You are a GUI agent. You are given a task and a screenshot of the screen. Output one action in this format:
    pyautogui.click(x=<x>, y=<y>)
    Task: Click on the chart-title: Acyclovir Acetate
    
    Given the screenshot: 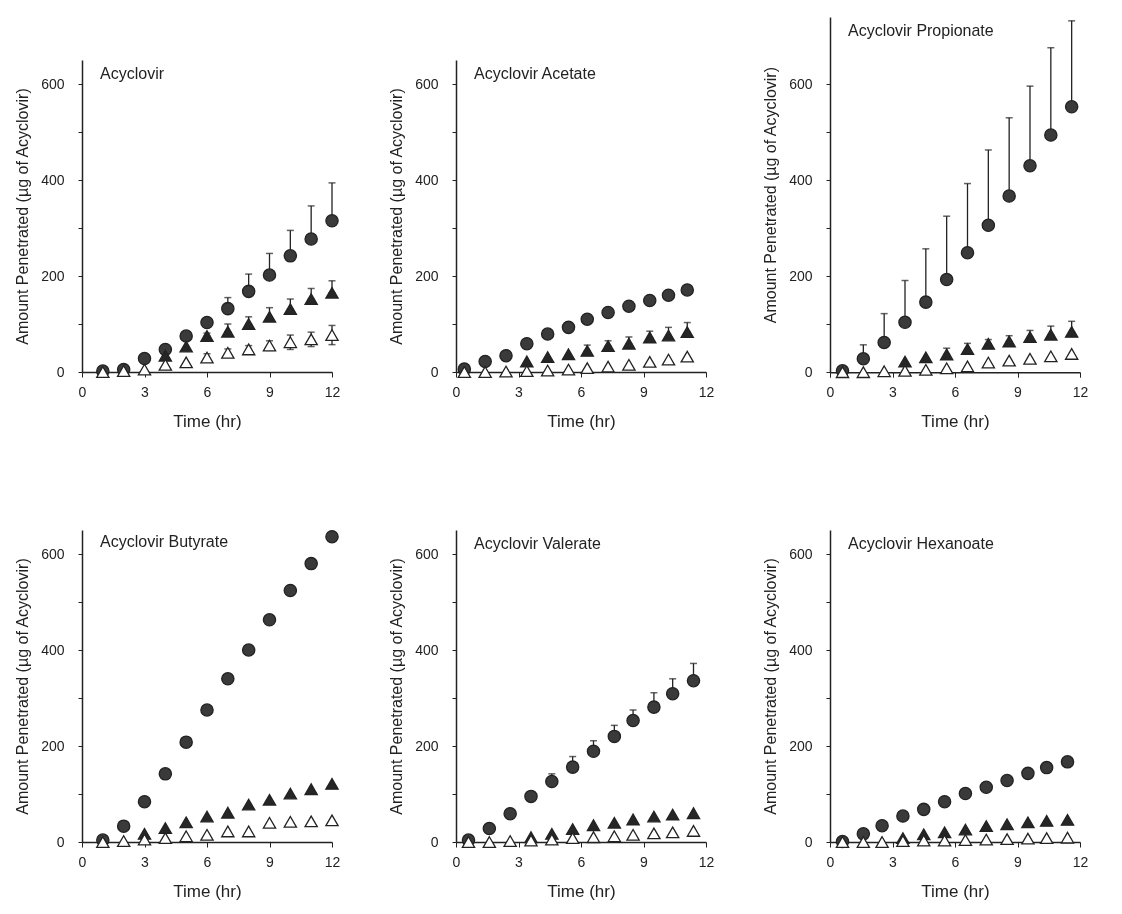 What is the action you would take?
    pyautogui.click(x=535, y=73)
    